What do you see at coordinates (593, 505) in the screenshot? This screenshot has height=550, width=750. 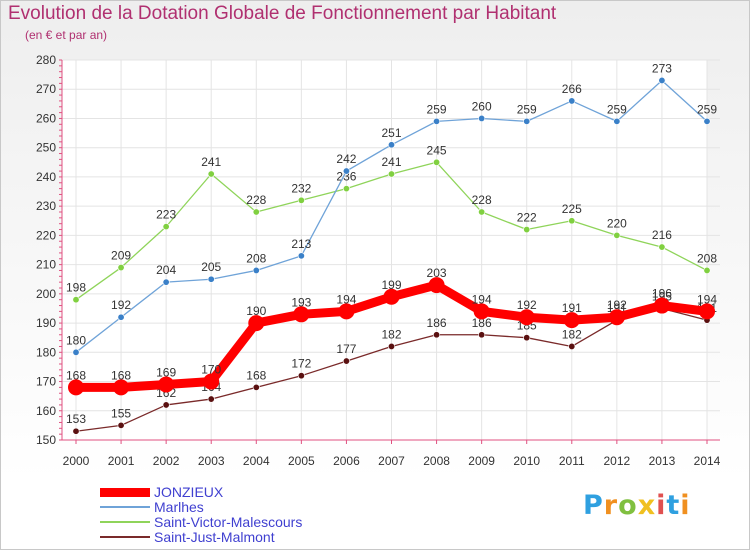 I see `logo-letter: P` at bounding box center [593, 505].